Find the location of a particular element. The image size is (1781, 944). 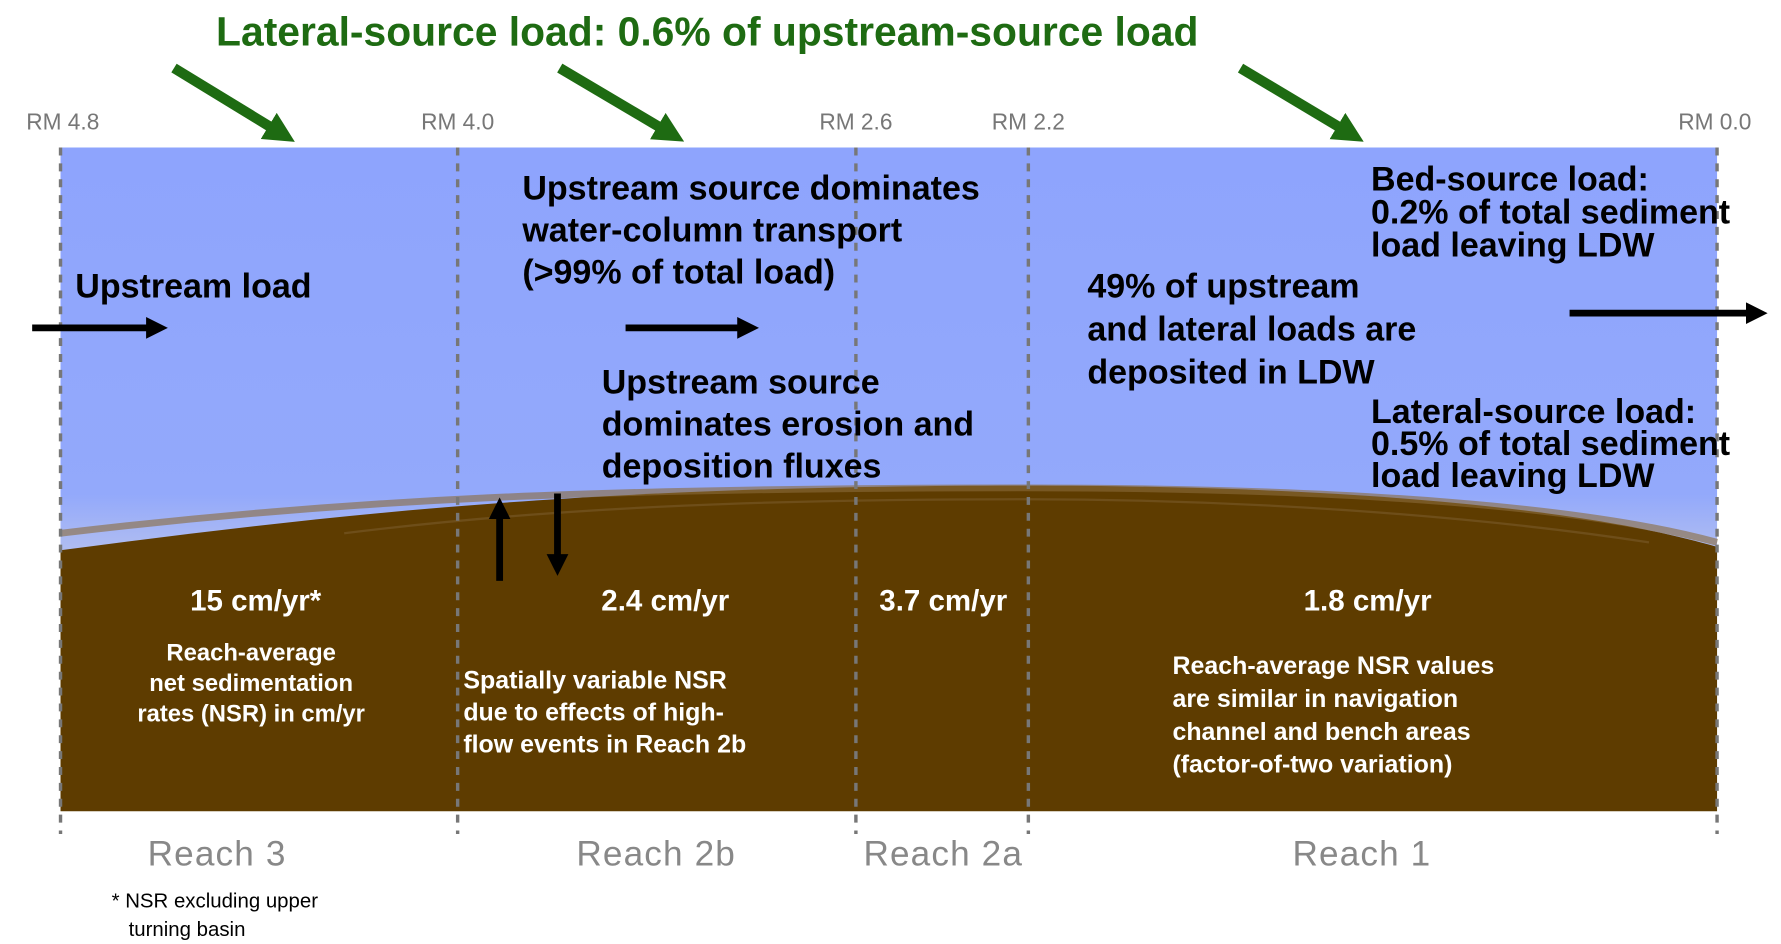

footnote: * NSR excluding upper turning basin is located at coordinates (215, 916).